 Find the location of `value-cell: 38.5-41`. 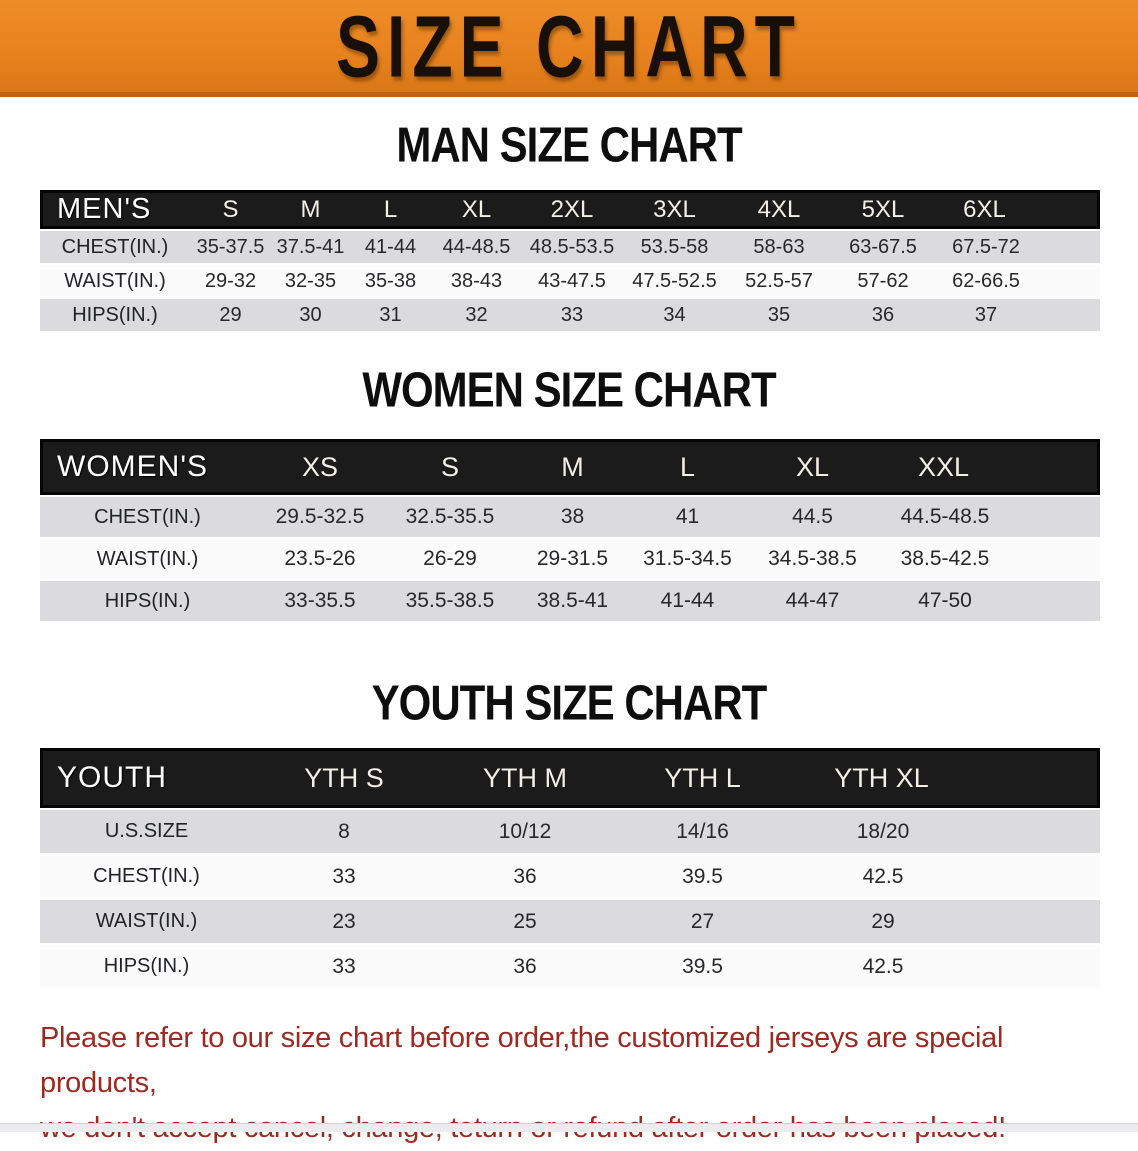

value-cell: 38.5-41 is located at coordinates (572, 601).